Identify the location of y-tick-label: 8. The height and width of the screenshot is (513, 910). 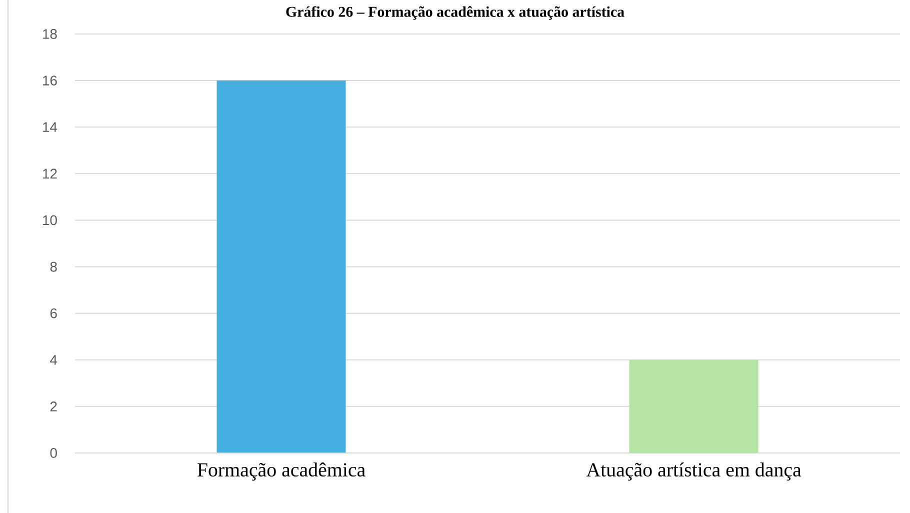
(53, 267).